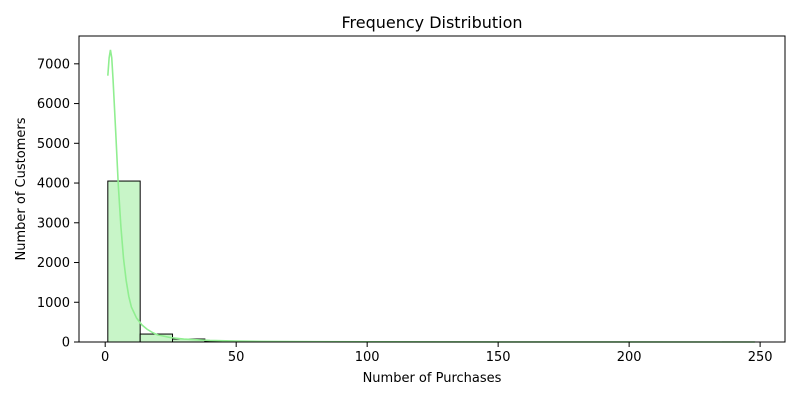  I want to click on y-tick-label: 6000, so click(53, 104).